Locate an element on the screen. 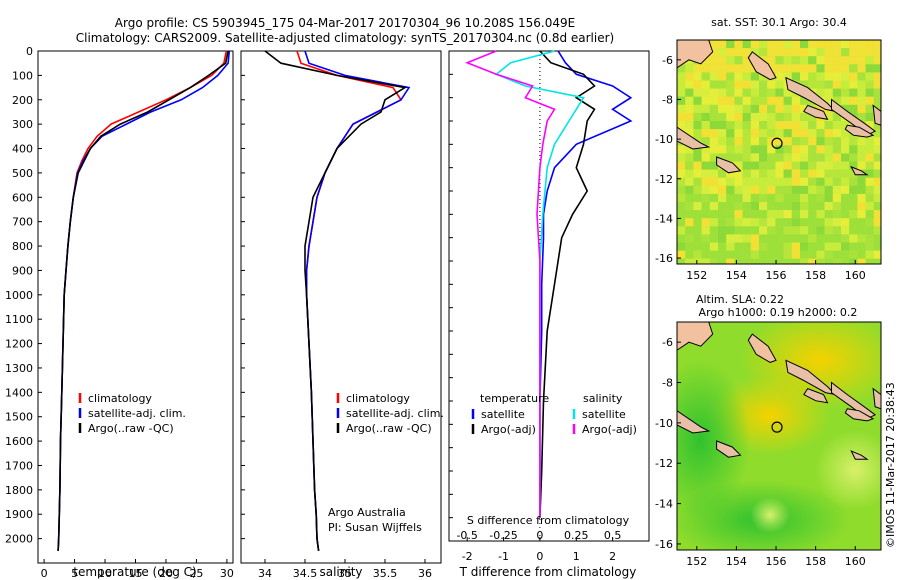 The width and height of the screenshot is (900, 580). latitude-tick-label: -12 is located at coordinates (664, 179).